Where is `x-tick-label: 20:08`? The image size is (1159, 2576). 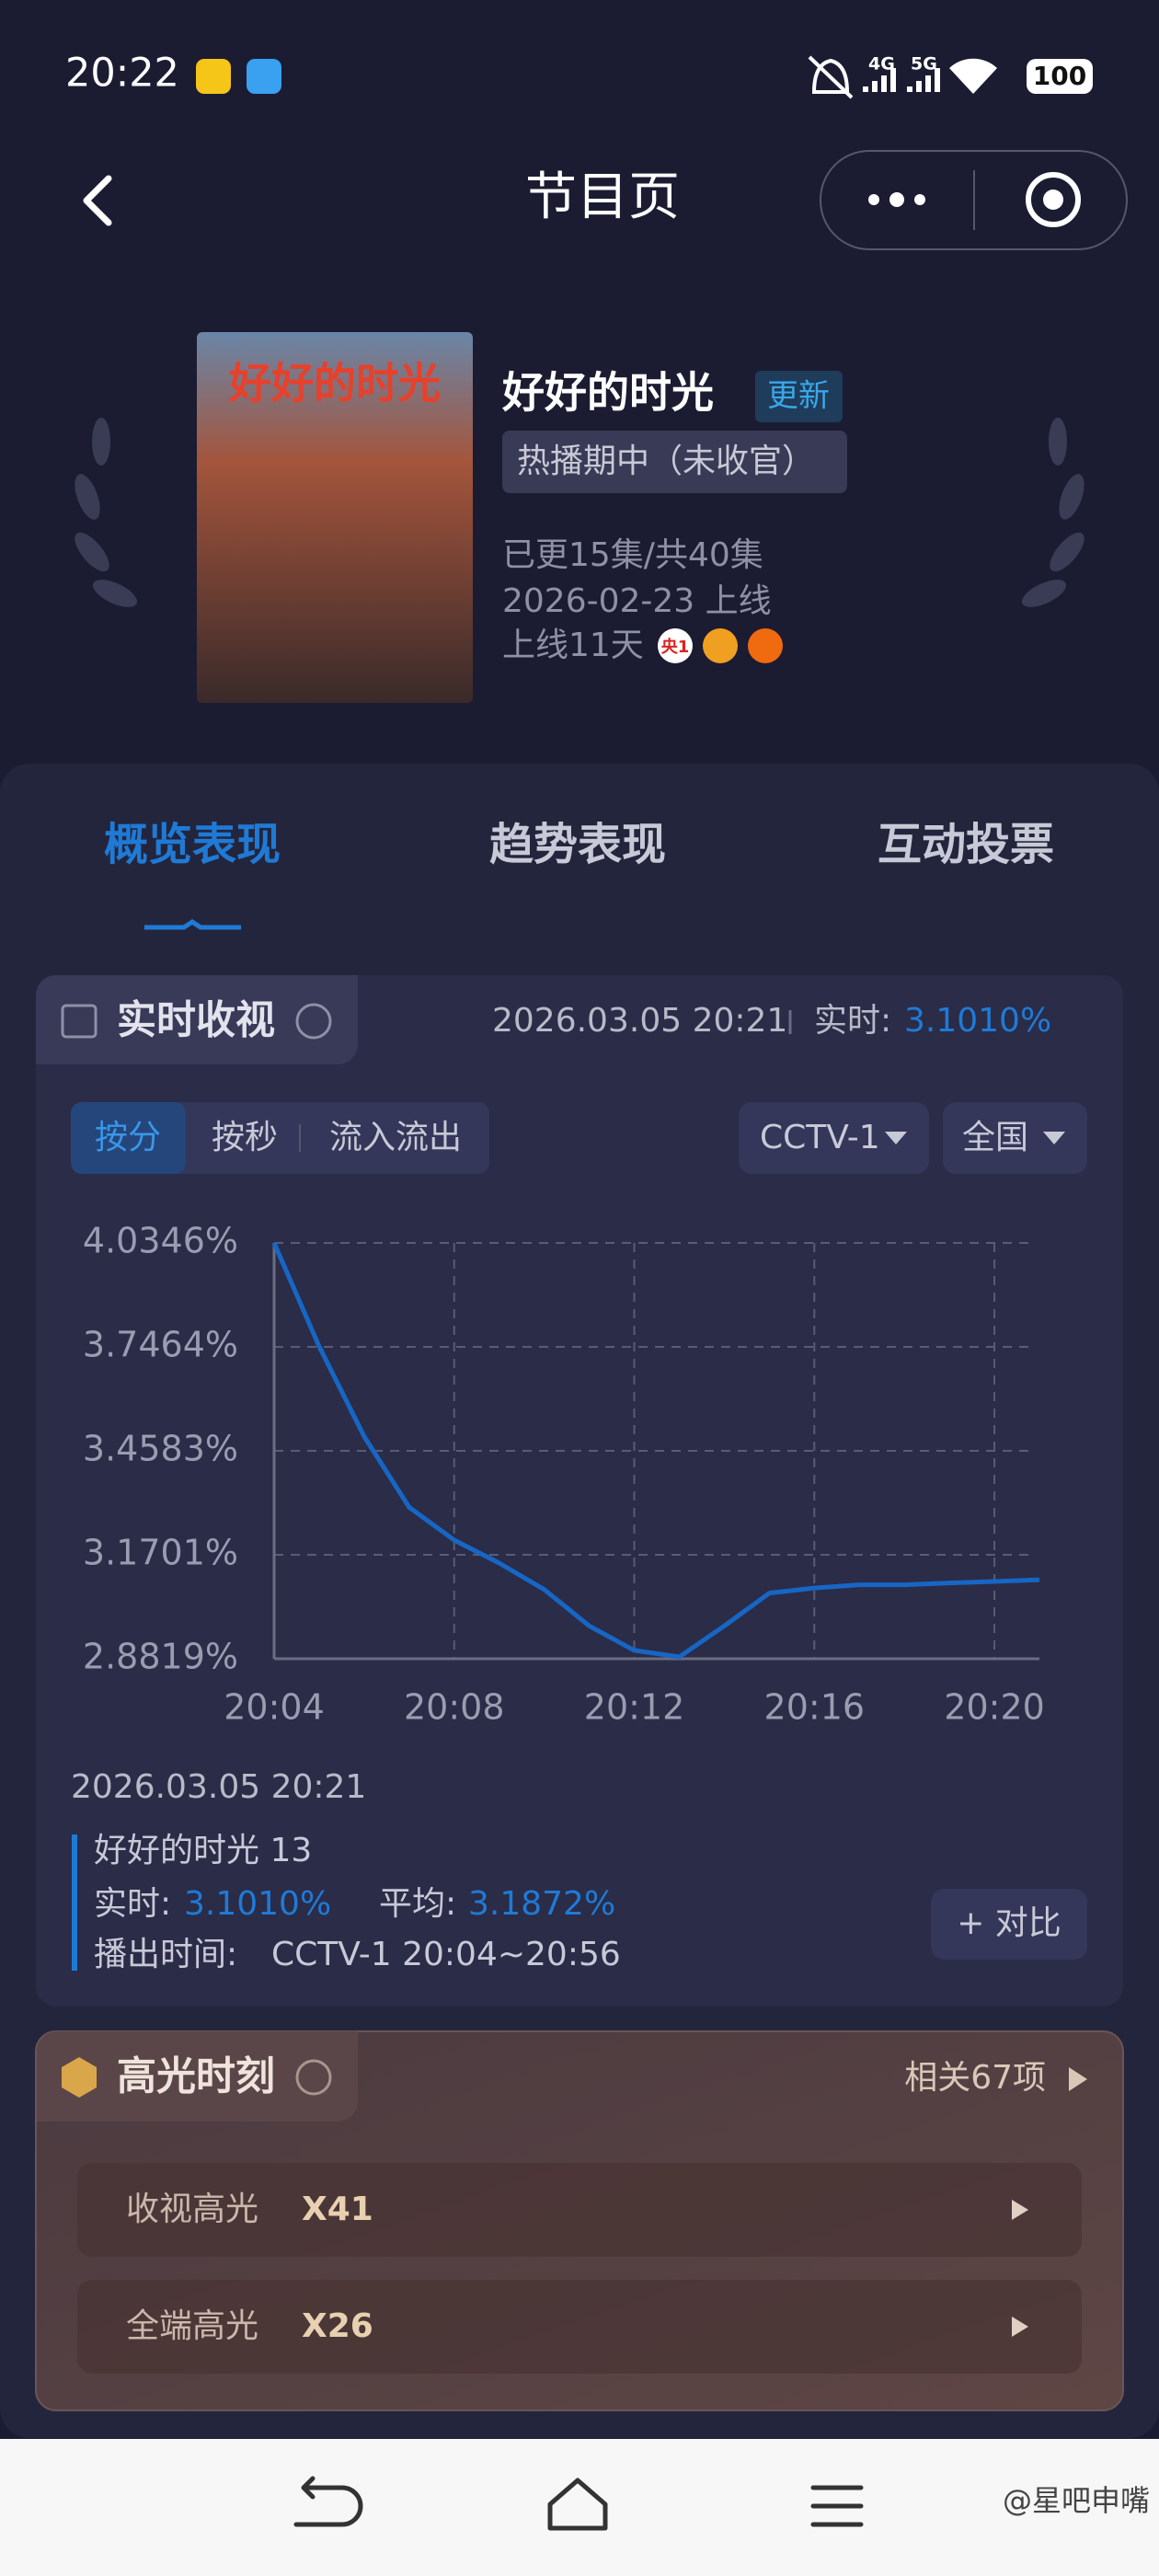
x-tick-label: 20:08 is located at coordinates (454, 1707).